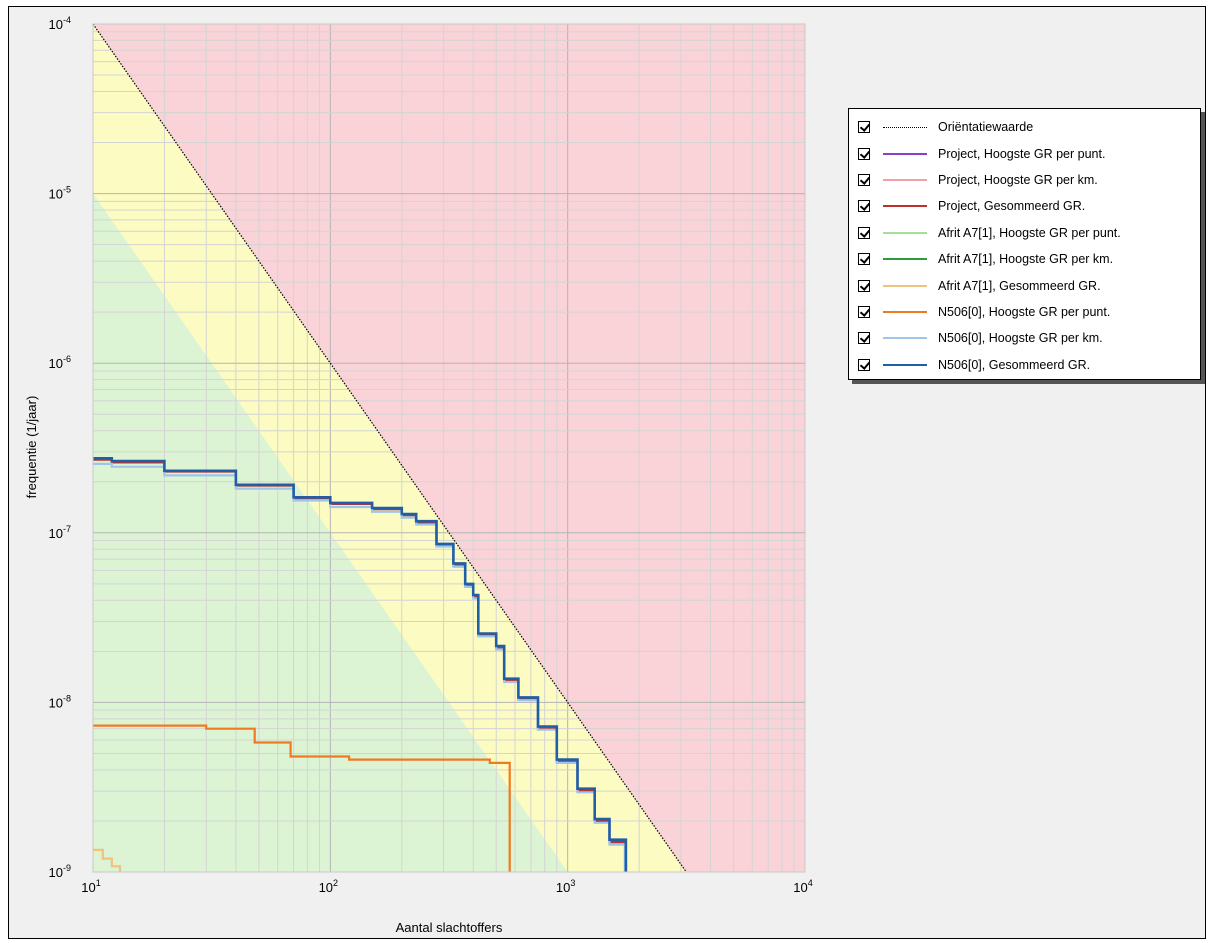 The image size is (1208, 943). Describe the element at coordinates (1020, 338) in the screenshot. I see `legend-label: N506[0], Hoogste GR per km.` at that location.